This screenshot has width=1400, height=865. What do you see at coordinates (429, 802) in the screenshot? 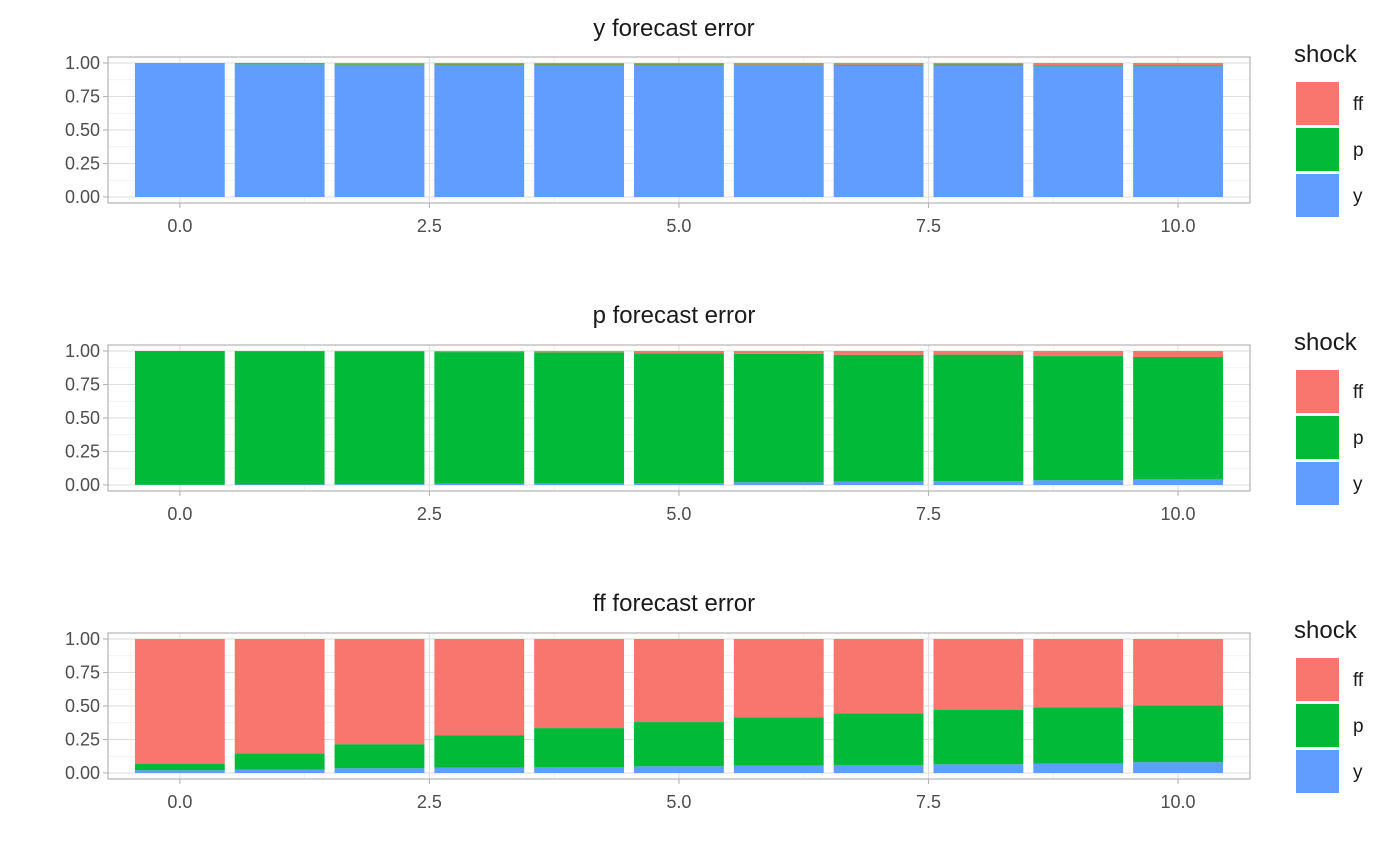
I see `x-tick-label: 2.5` at bounding box center [429, 802].